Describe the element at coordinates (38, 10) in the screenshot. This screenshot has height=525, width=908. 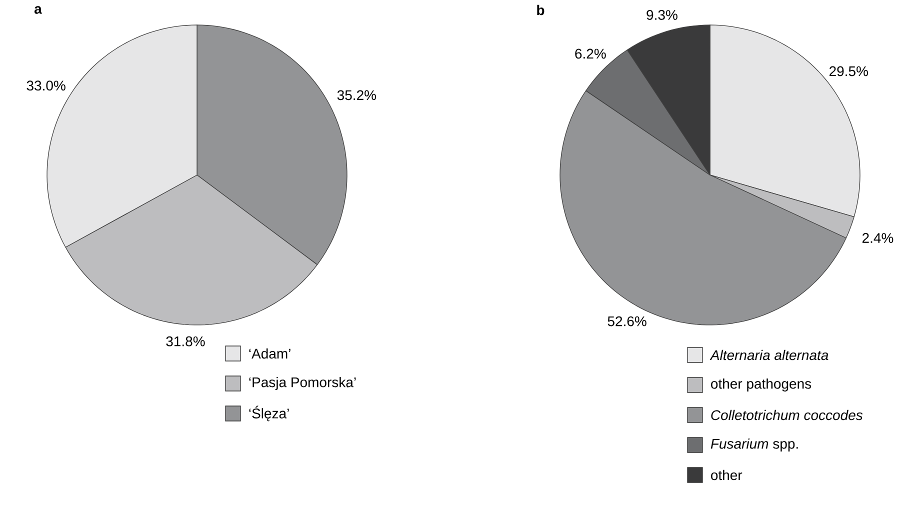
I see `chart-title: a` at that location.